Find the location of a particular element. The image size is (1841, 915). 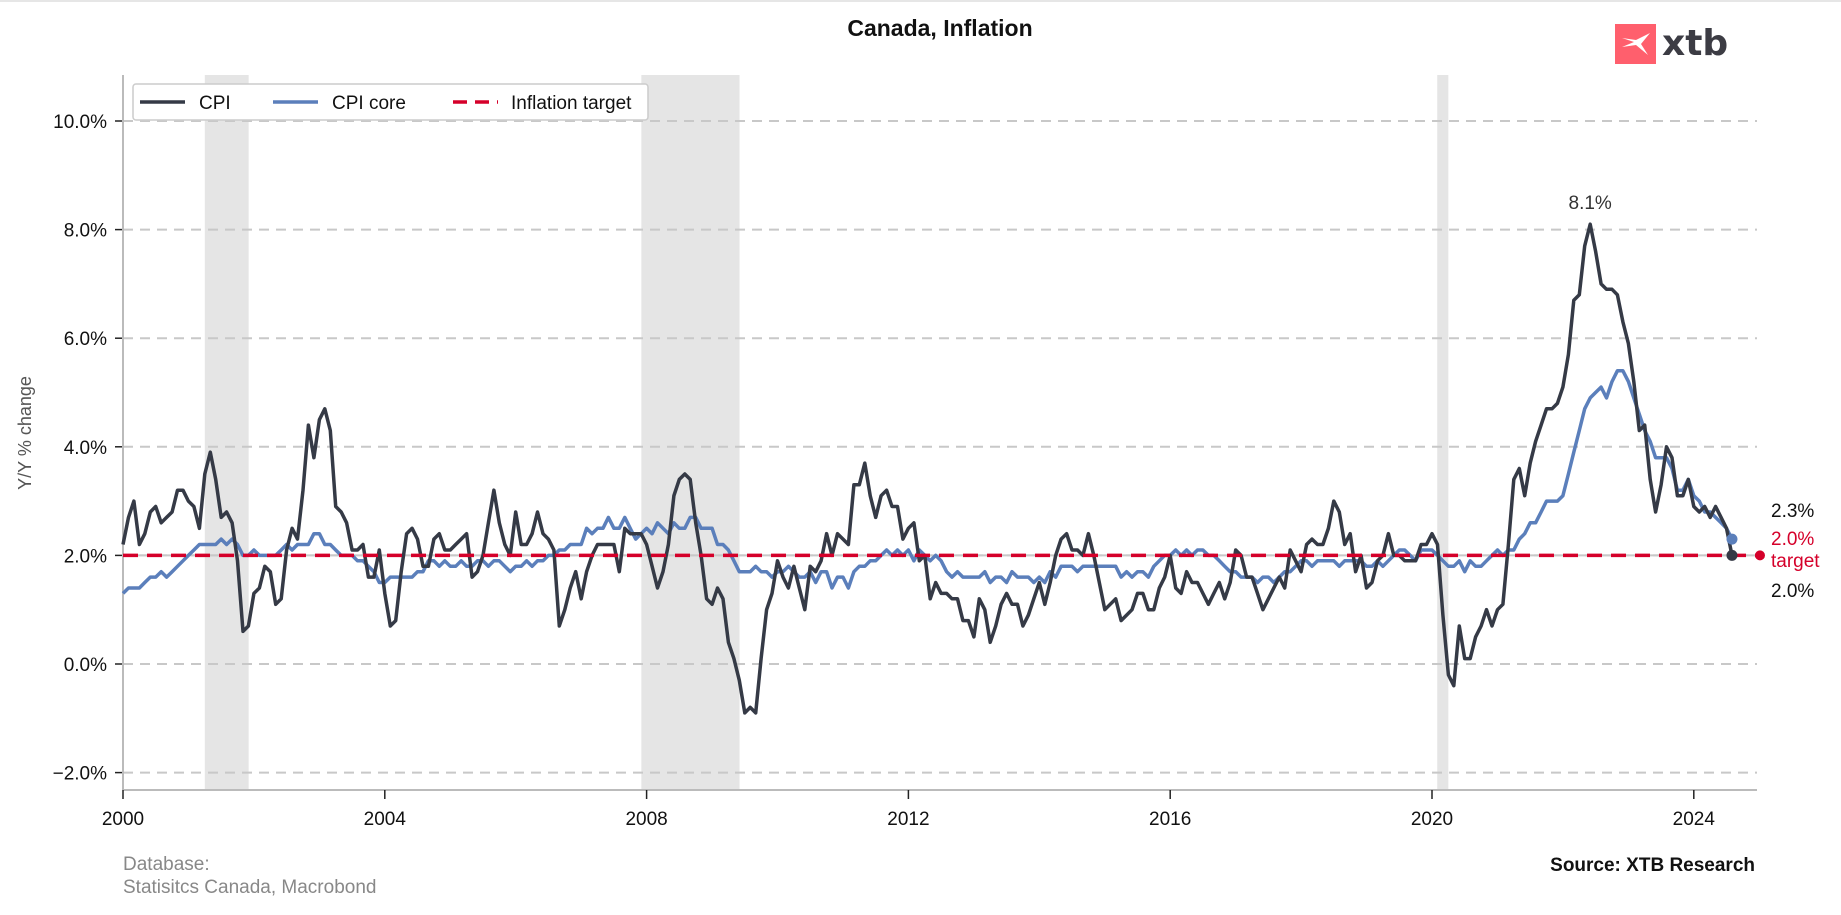

x-tick-label: 2000 is located at coordinates (123, 819).